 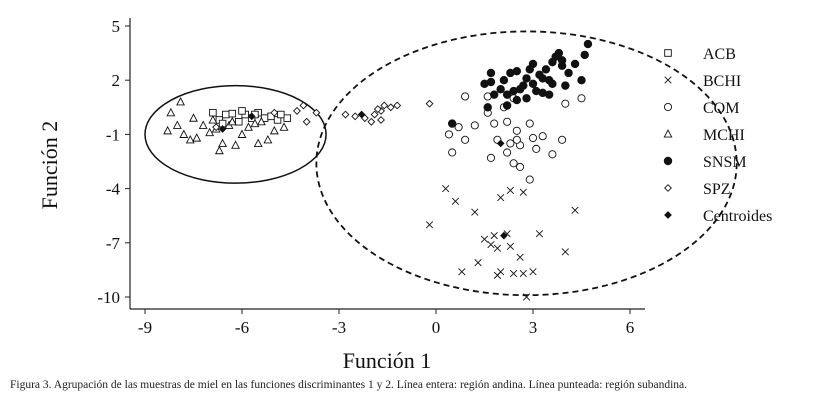 What do you see at coordinates (49, 165) in the screenshot?
I see `y-axis-title: Función 2` at bounding box center [49, 165].